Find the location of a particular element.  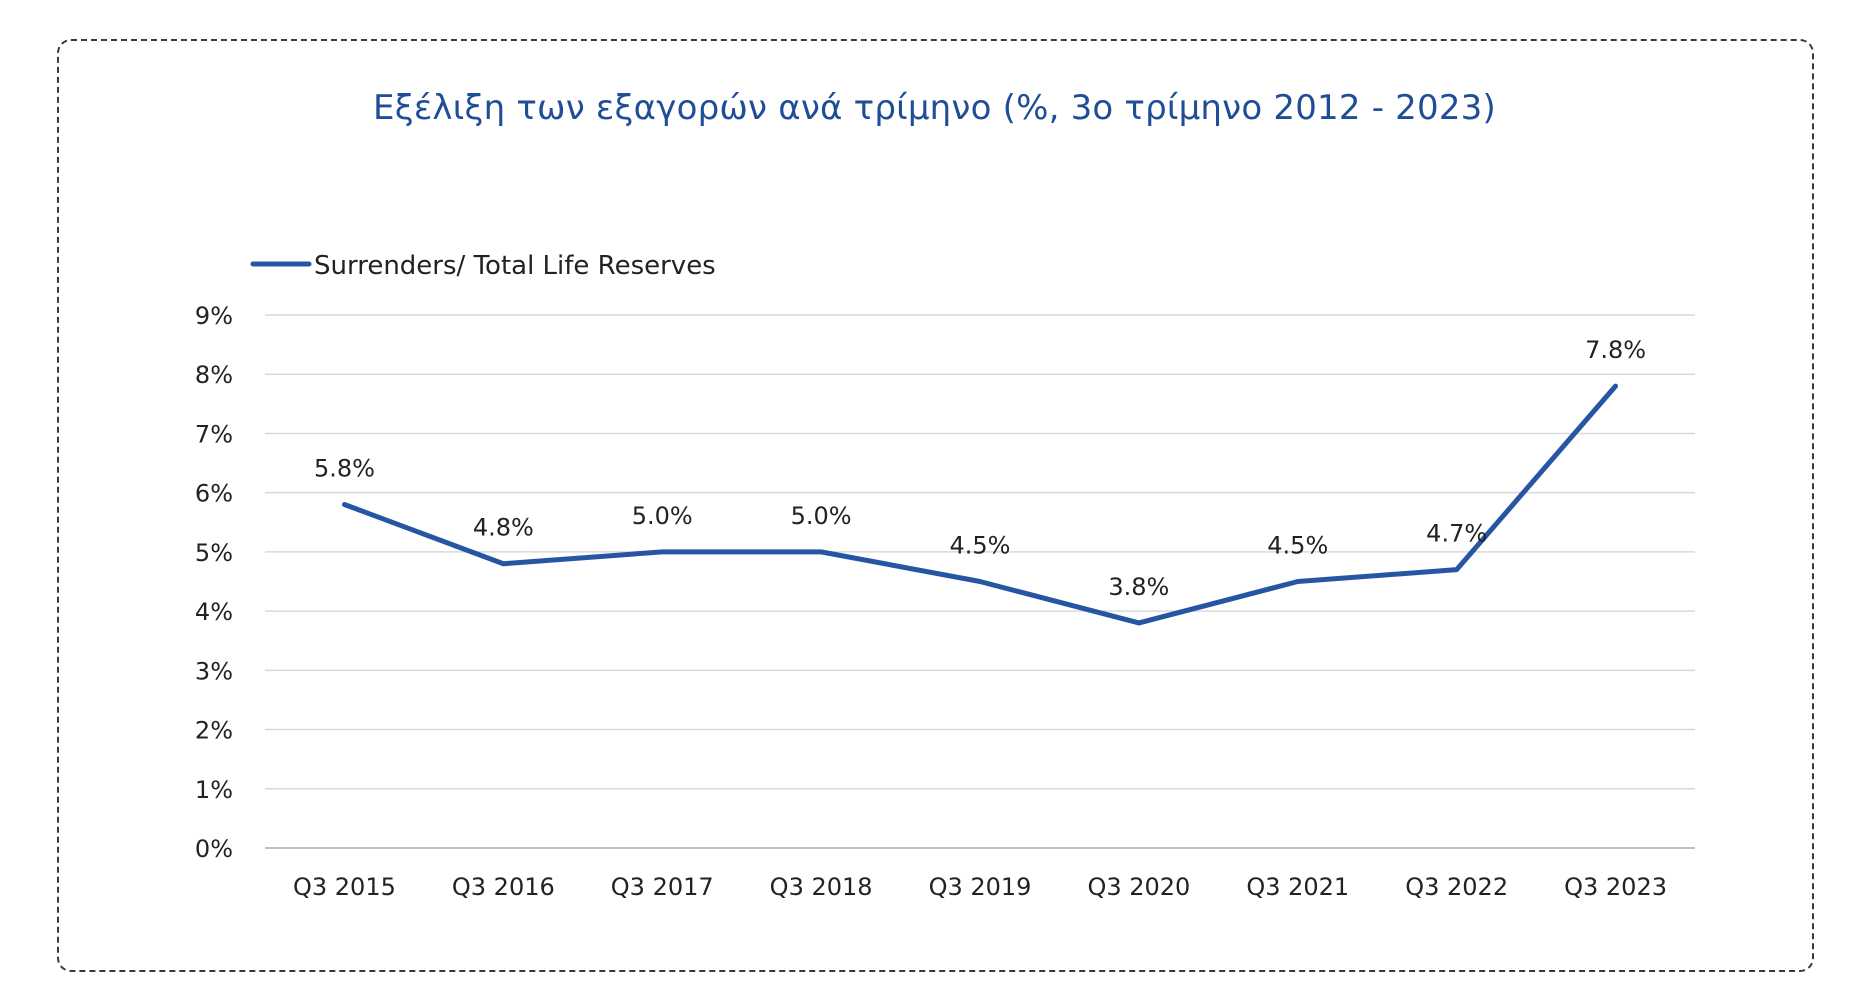

y-tick-label: 0% is located at coordinates (214, 849).